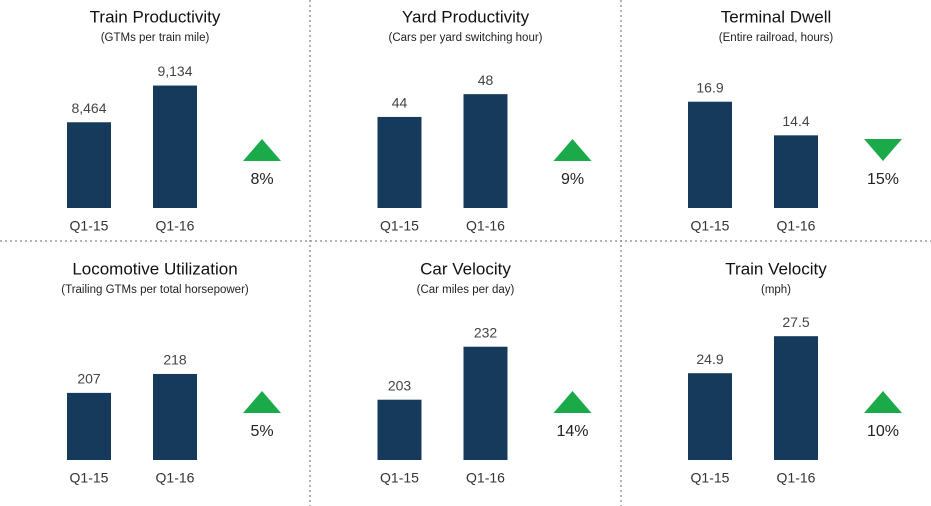  Describe the element at coordinates (400, 385) in the screenshot. I see `value-label: 203` at that location.